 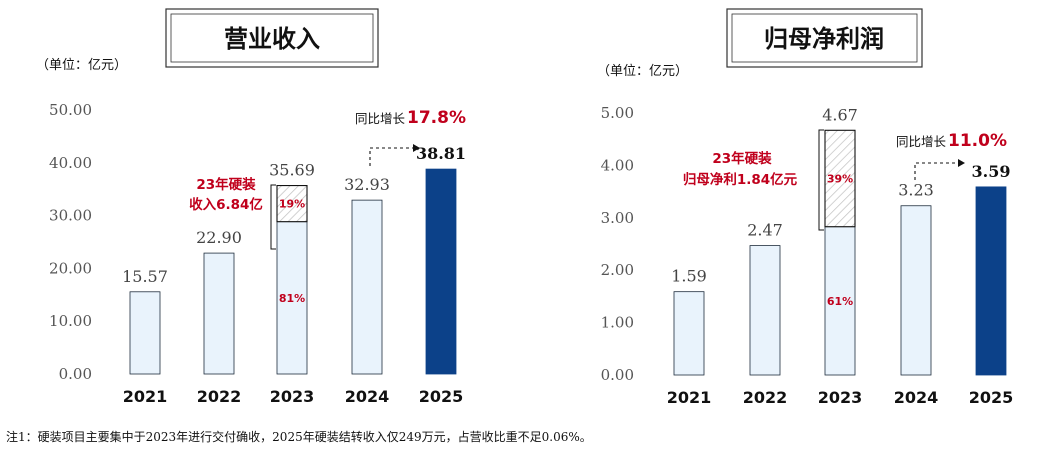 I want to click on revenue-y-tick-label: 0.00, so click(x=75, y=374).